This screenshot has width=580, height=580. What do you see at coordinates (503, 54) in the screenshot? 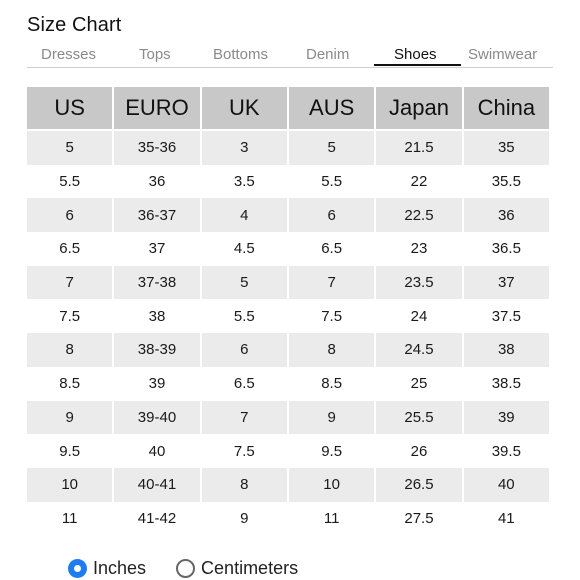
I see `tab-swimwear: Swimwear` at bounding box center [503, 54].